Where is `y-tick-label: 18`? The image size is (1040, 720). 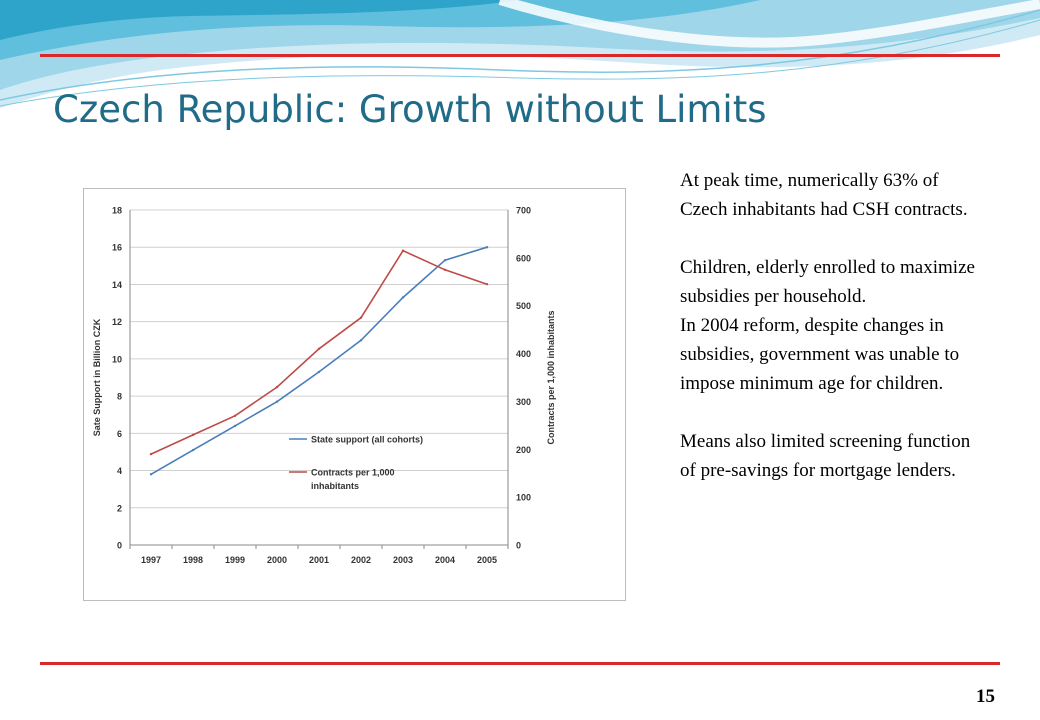 y-tick-label: 18 is located at coordinates (117, 211).